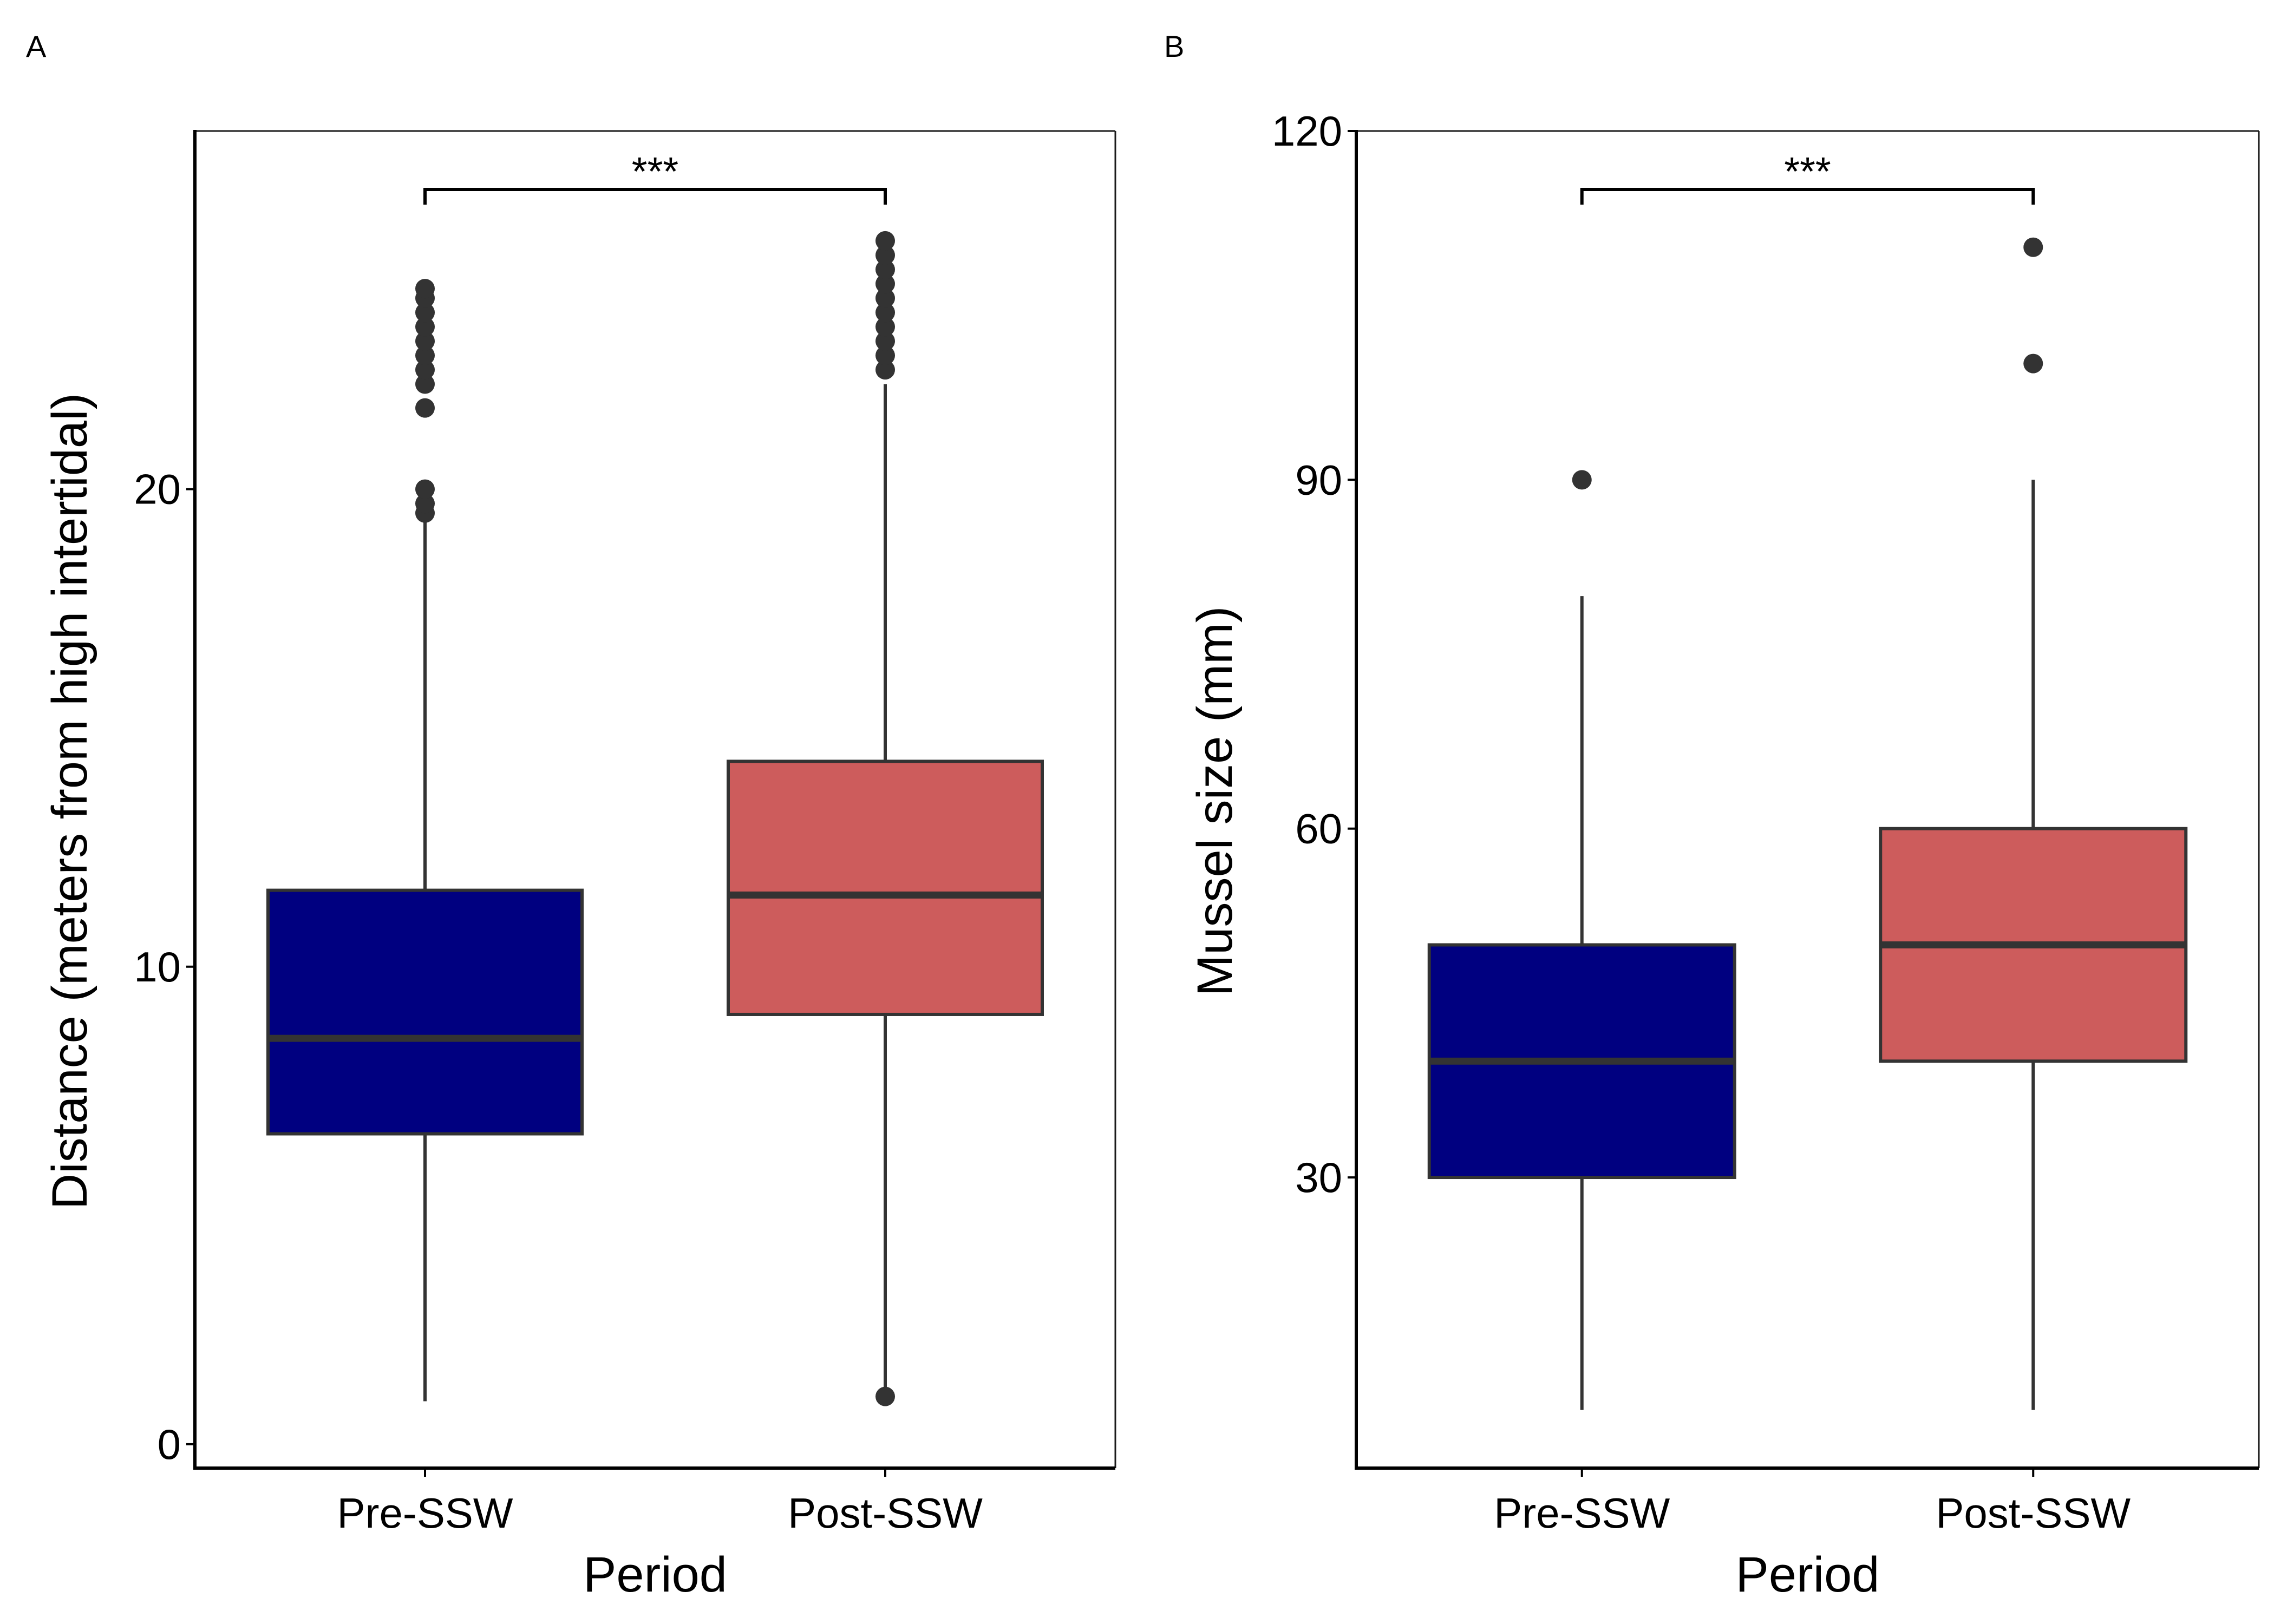 The width and height of the screenshot is (2274, 1624). What do you see at coordinates (1307, 131) in the screenshot?
I see `y-tick-label: 120` at bounding box center [1307, 131].